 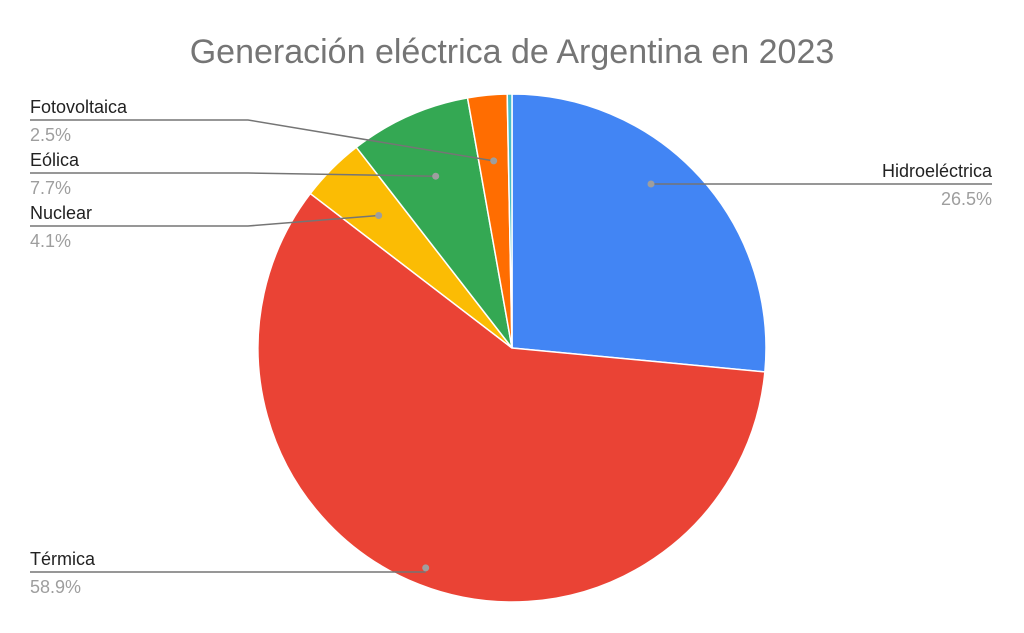 What do you see at coordinates (55, 160) in the screenshot?
I see `slice-name-eolica: Eólica` at bounding box center [55, 160].